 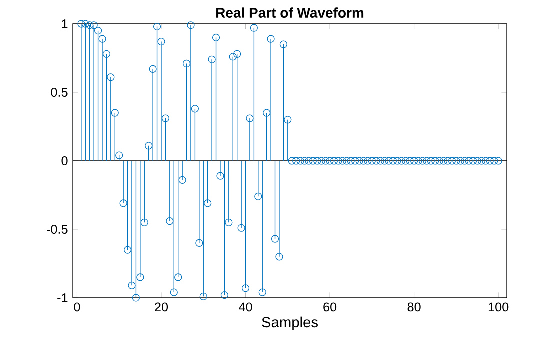 What do you see at coordinates (330, 307) in the screenshot?
I see `x-tick-label: 60` at bounding box center [330, 307].